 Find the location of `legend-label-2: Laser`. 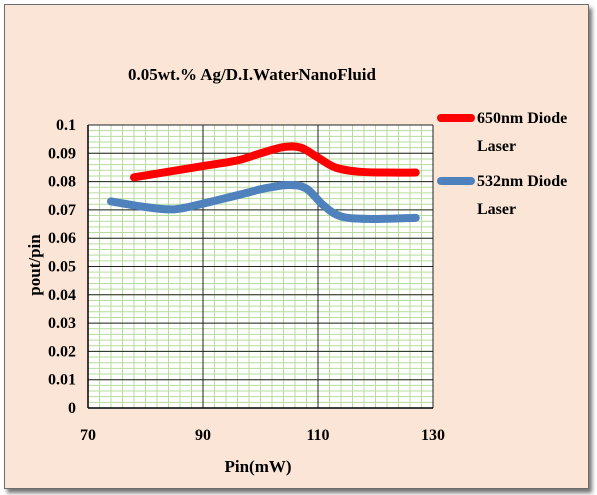

legend-label-2: Laser is located at coordinates (496, 209).